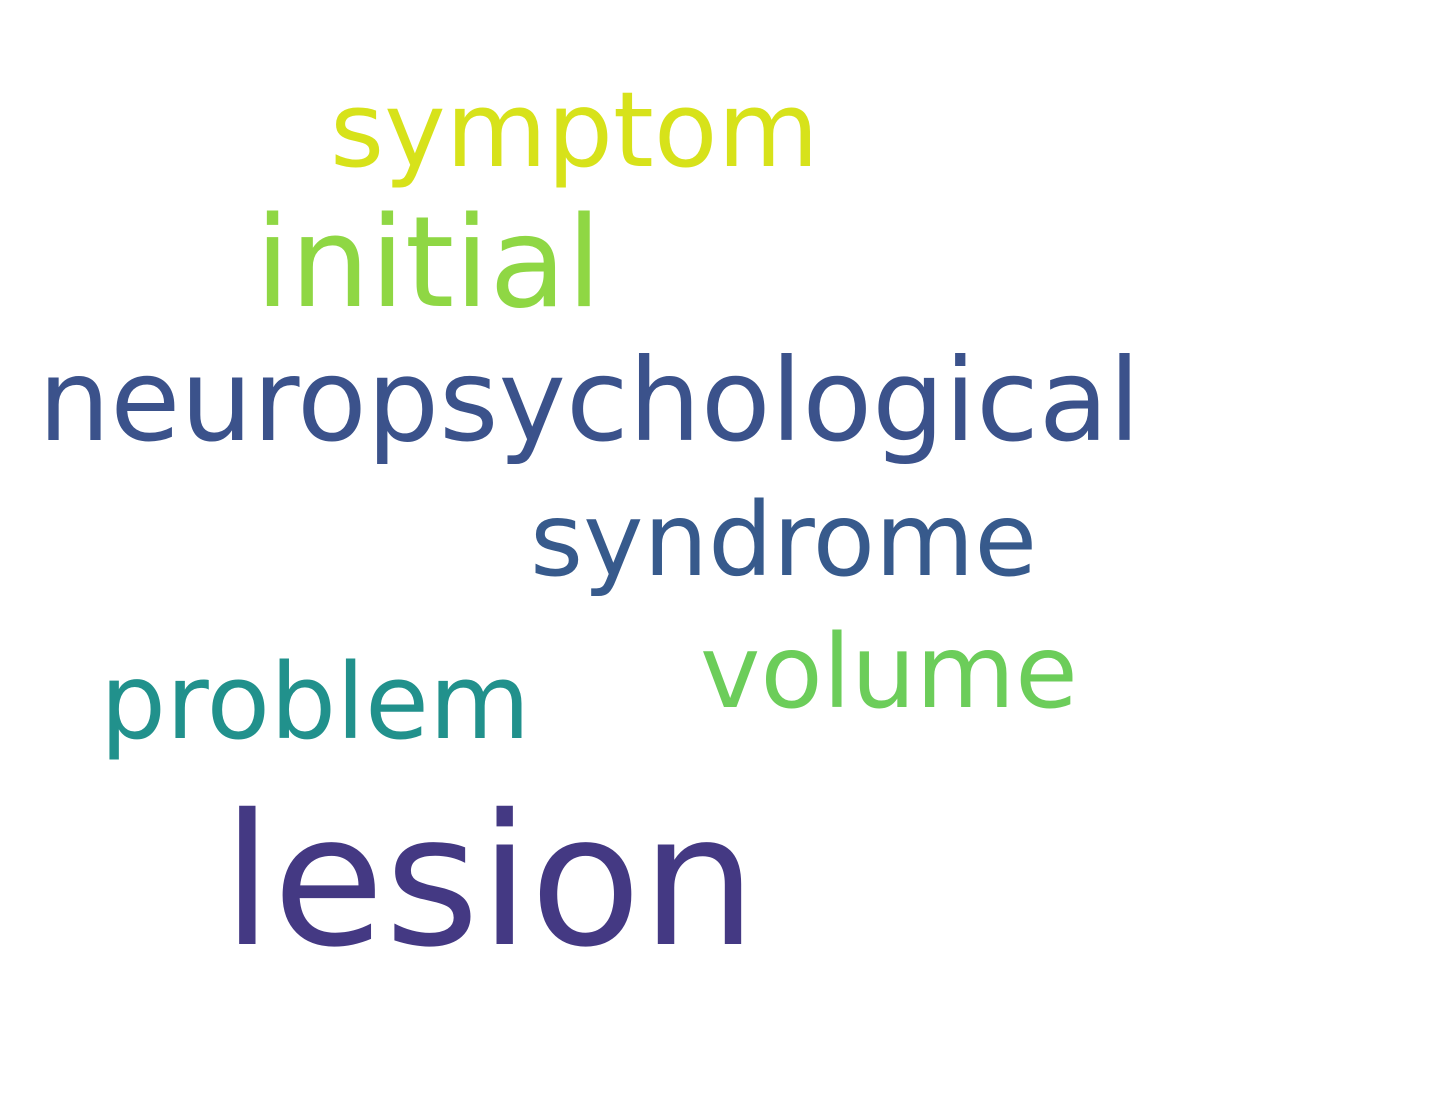 The width and height of the screenshot is (1455, 1106). What do you see at coordinates (784, 540) in the screenshot?
I see `word-syndrome: syndrome` at bounding box center [784, 540].